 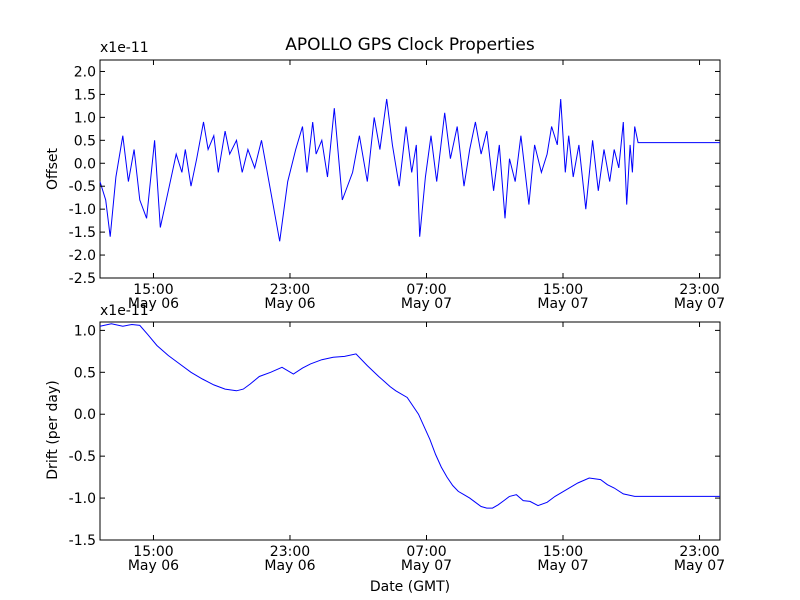 I want to click on offset-y-tick-label: -1.5, so click(x=82, y=233).